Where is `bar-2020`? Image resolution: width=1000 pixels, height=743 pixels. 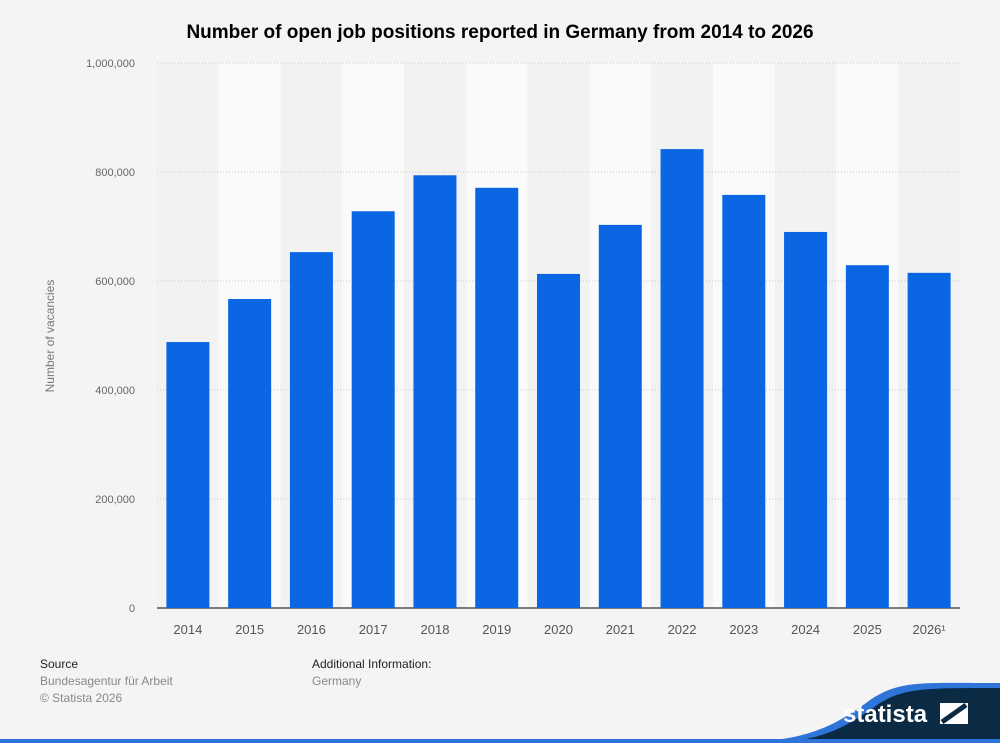
bar-2020 is located at coordinates (558, 440).